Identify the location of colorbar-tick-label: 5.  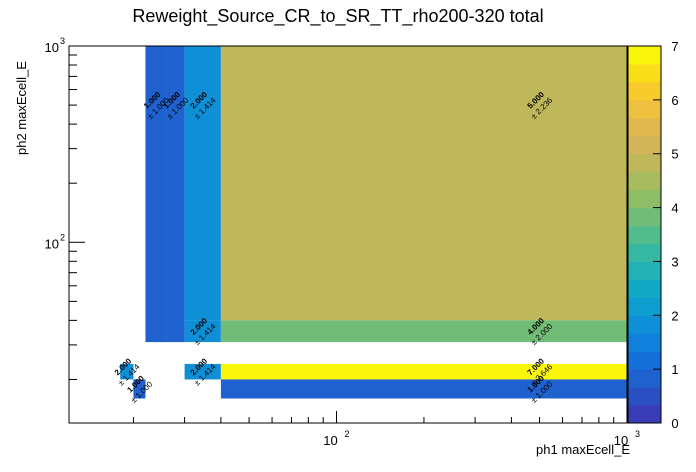
(674, 154).